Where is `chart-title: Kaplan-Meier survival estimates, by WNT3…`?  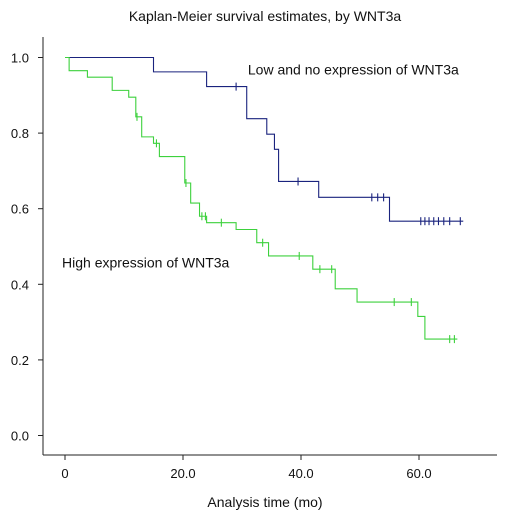 chart-title: Kaplan-Meier survival estimates, by WNT3… is located at coordinates (265, 16).